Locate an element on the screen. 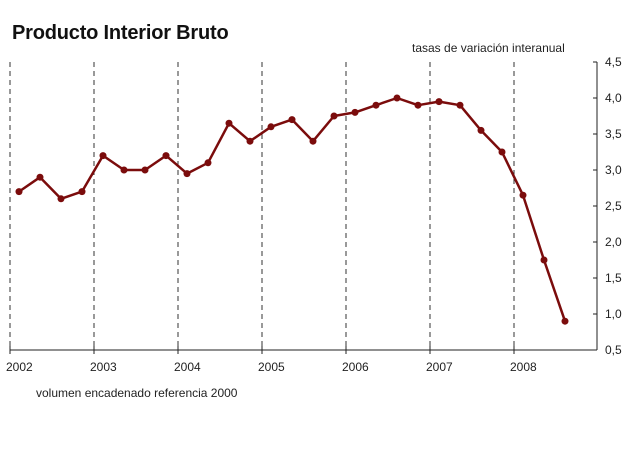  y-tick-label: 0,5 is located at coordinates (613, 350).